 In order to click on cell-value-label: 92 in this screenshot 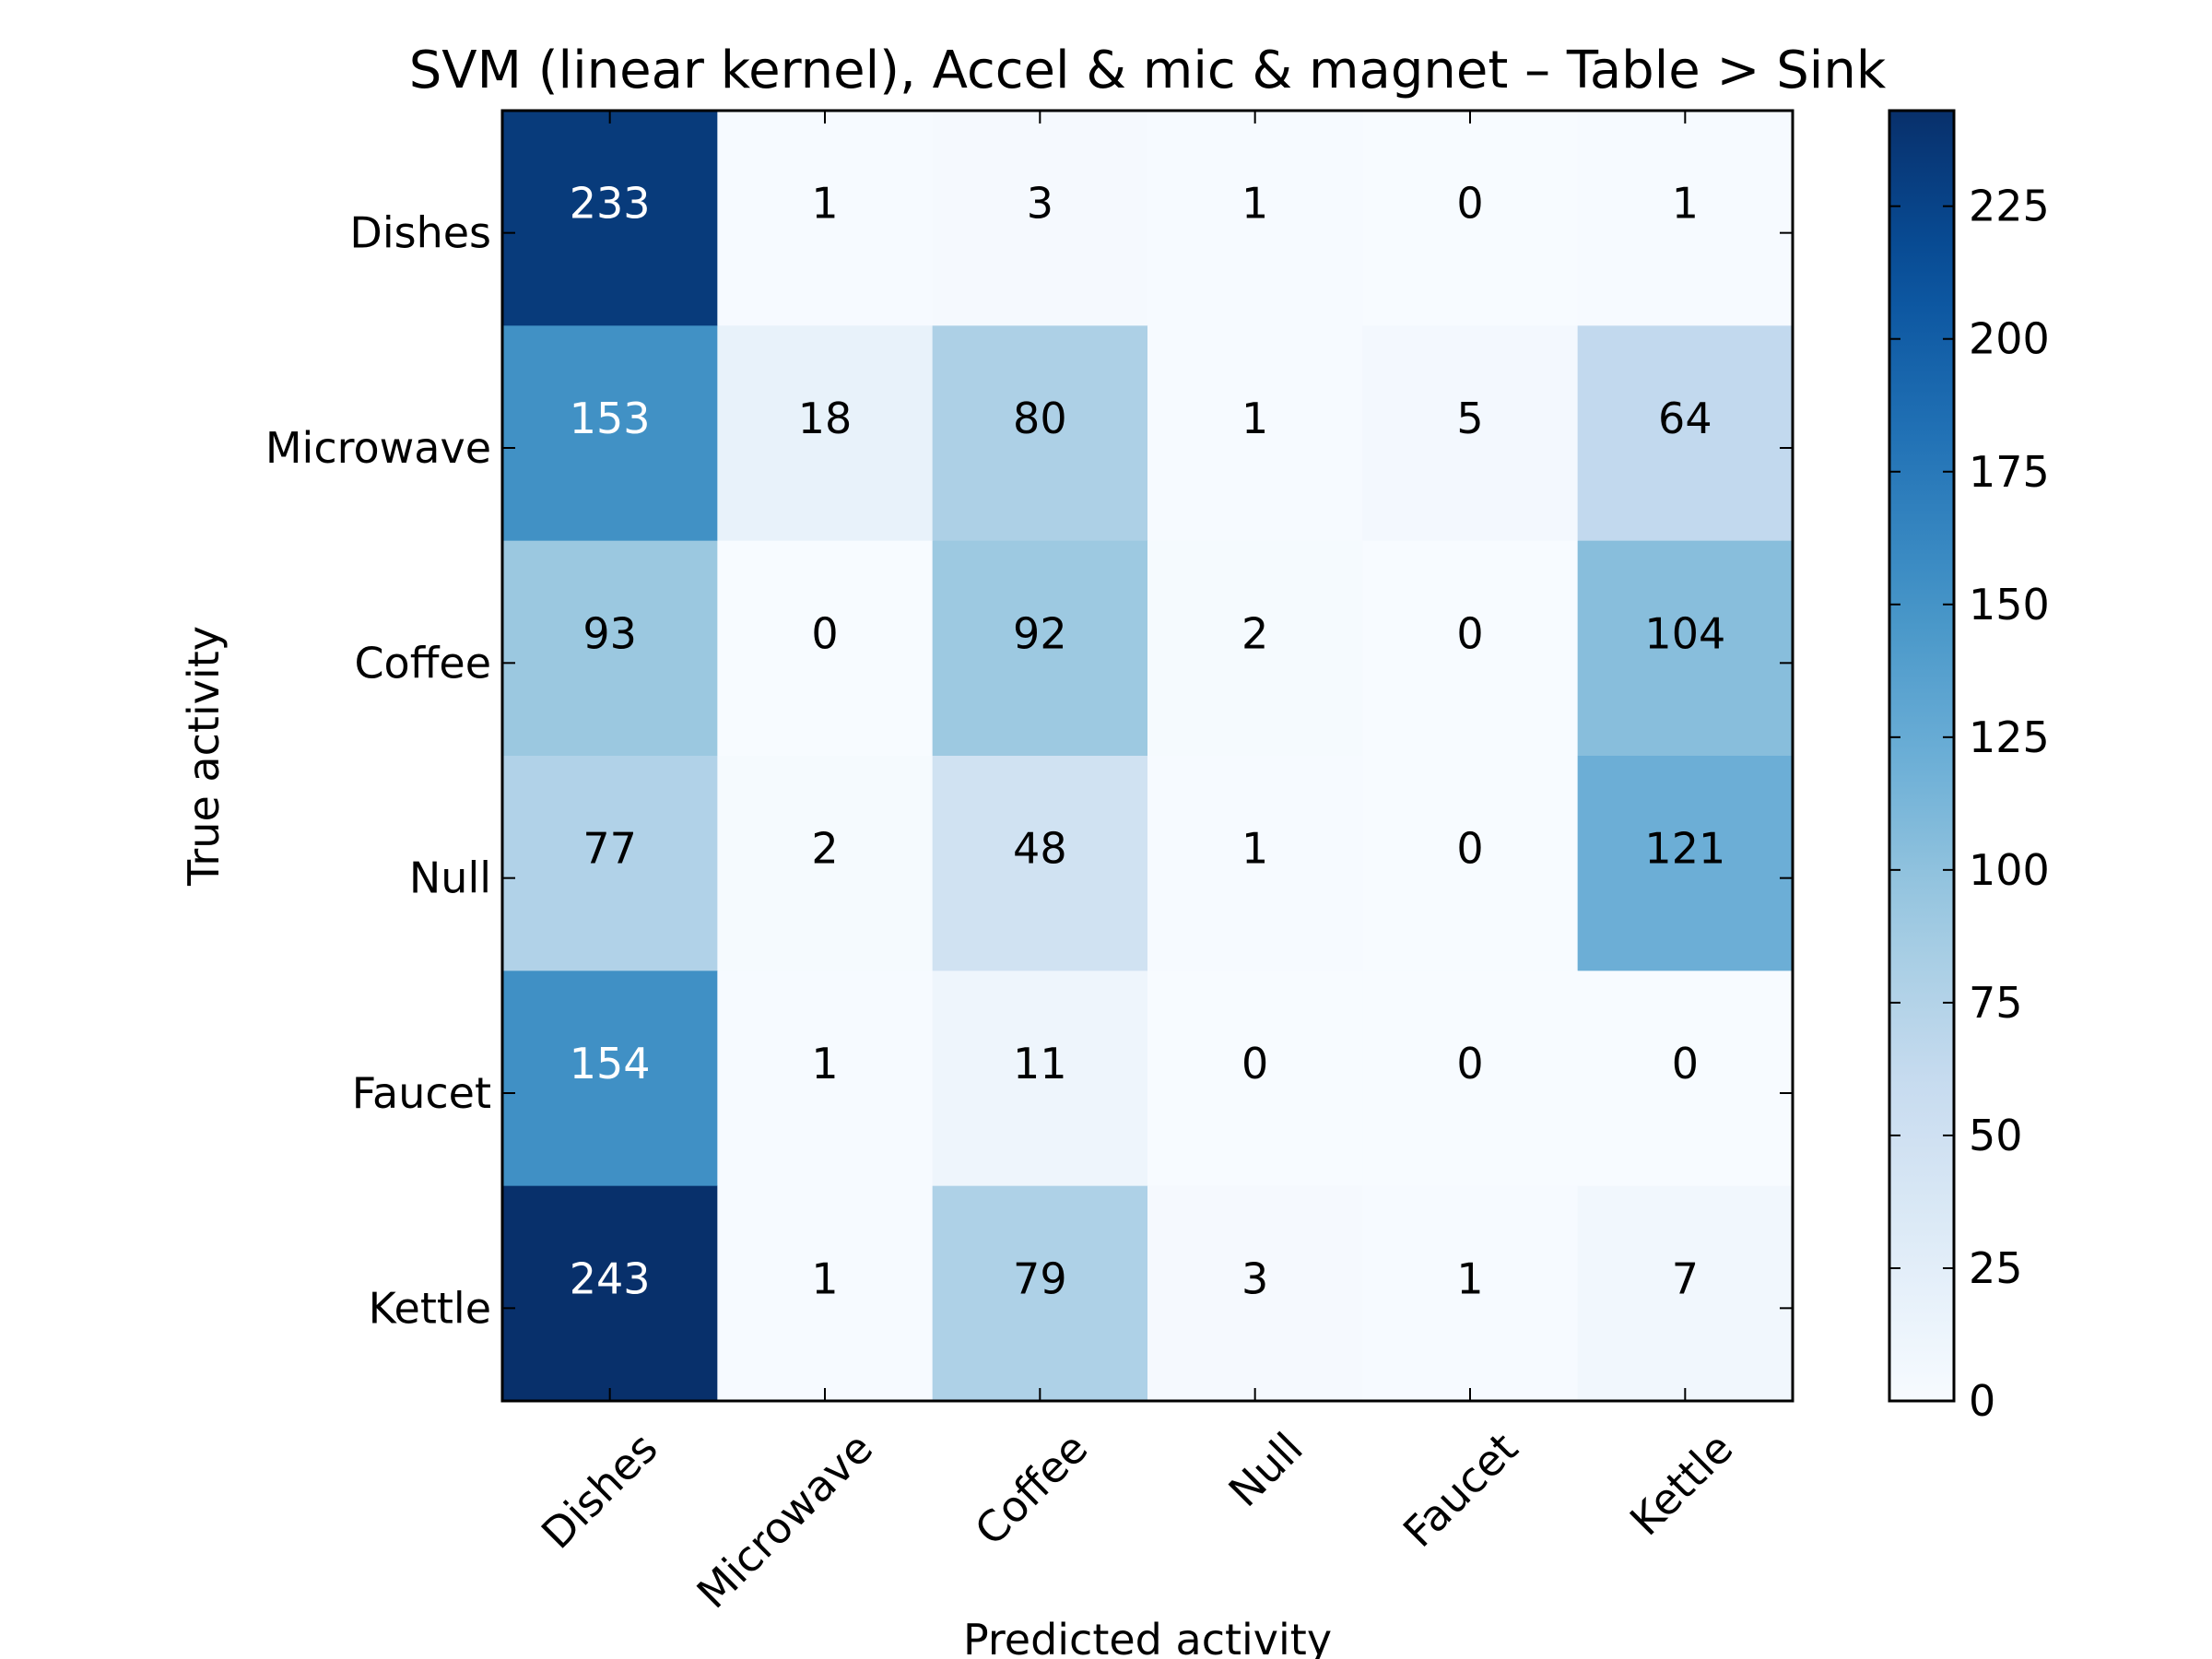, I will do `click(1040, 633)`.